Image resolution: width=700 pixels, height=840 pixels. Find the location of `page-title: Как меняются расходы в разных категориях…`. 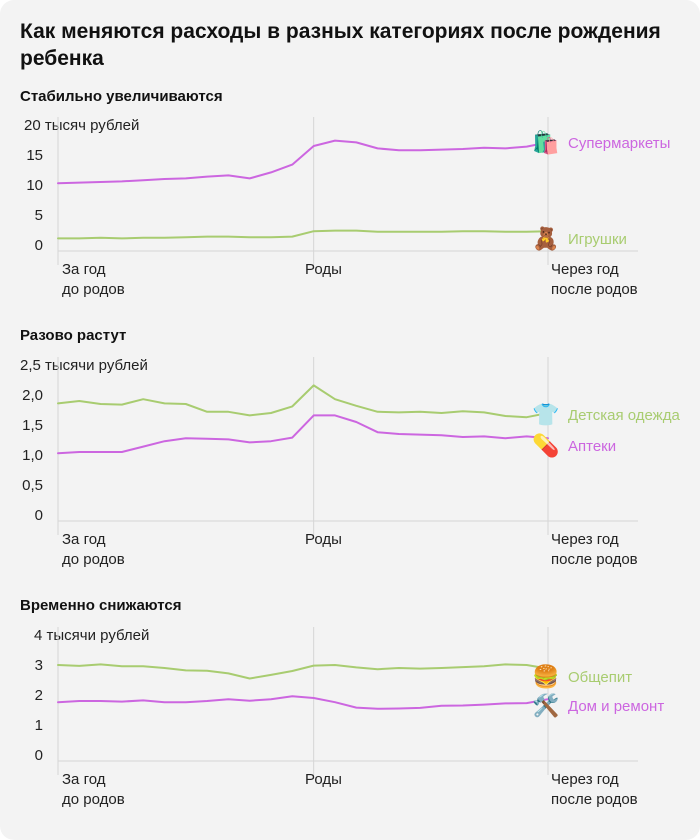

page-title: Как меняются расходы в разных категориях… is located at coordinates (340, 45).